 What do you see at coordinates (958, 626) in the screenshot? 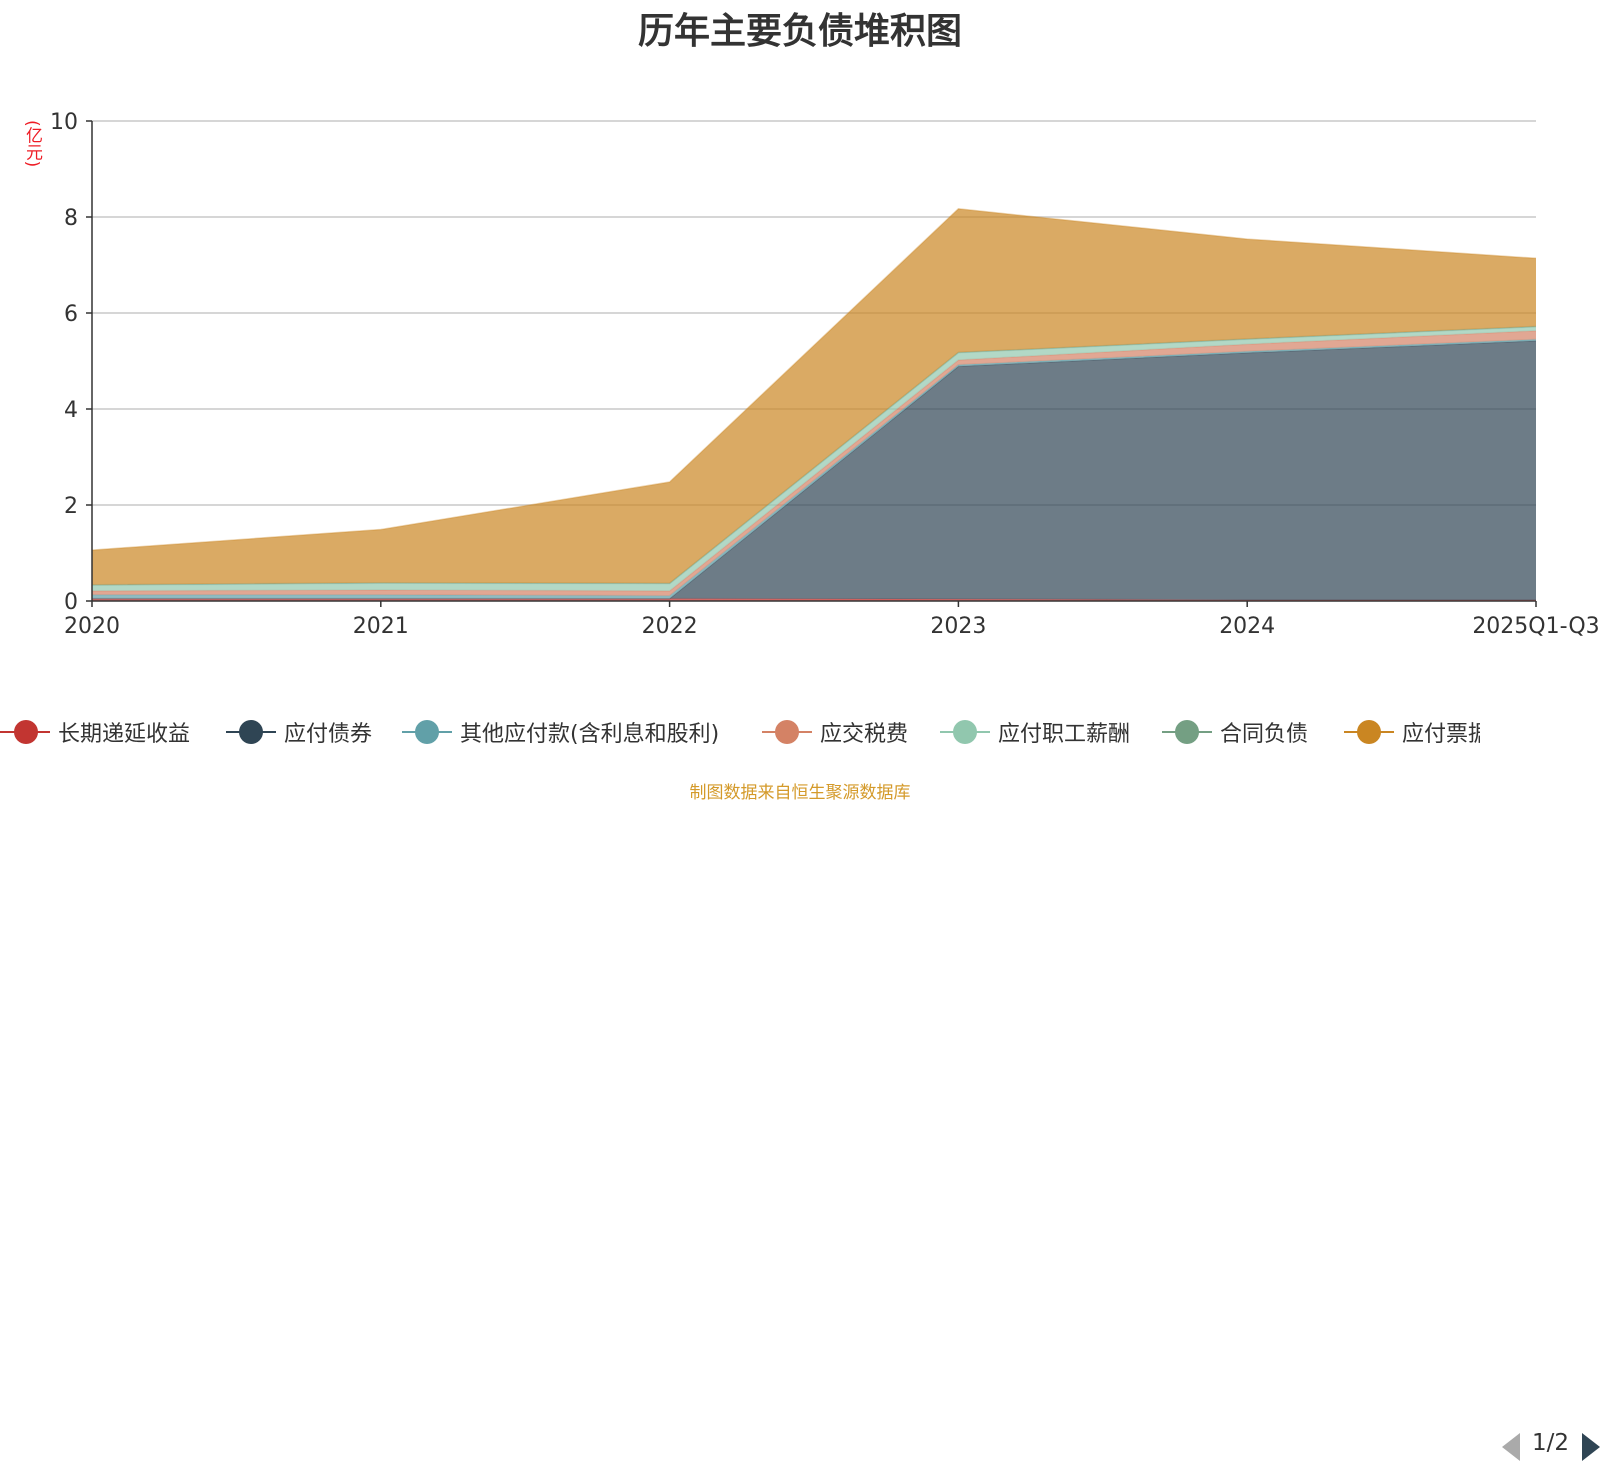
I see `x-tick-label: 2023` at bounding box center [958, 626].